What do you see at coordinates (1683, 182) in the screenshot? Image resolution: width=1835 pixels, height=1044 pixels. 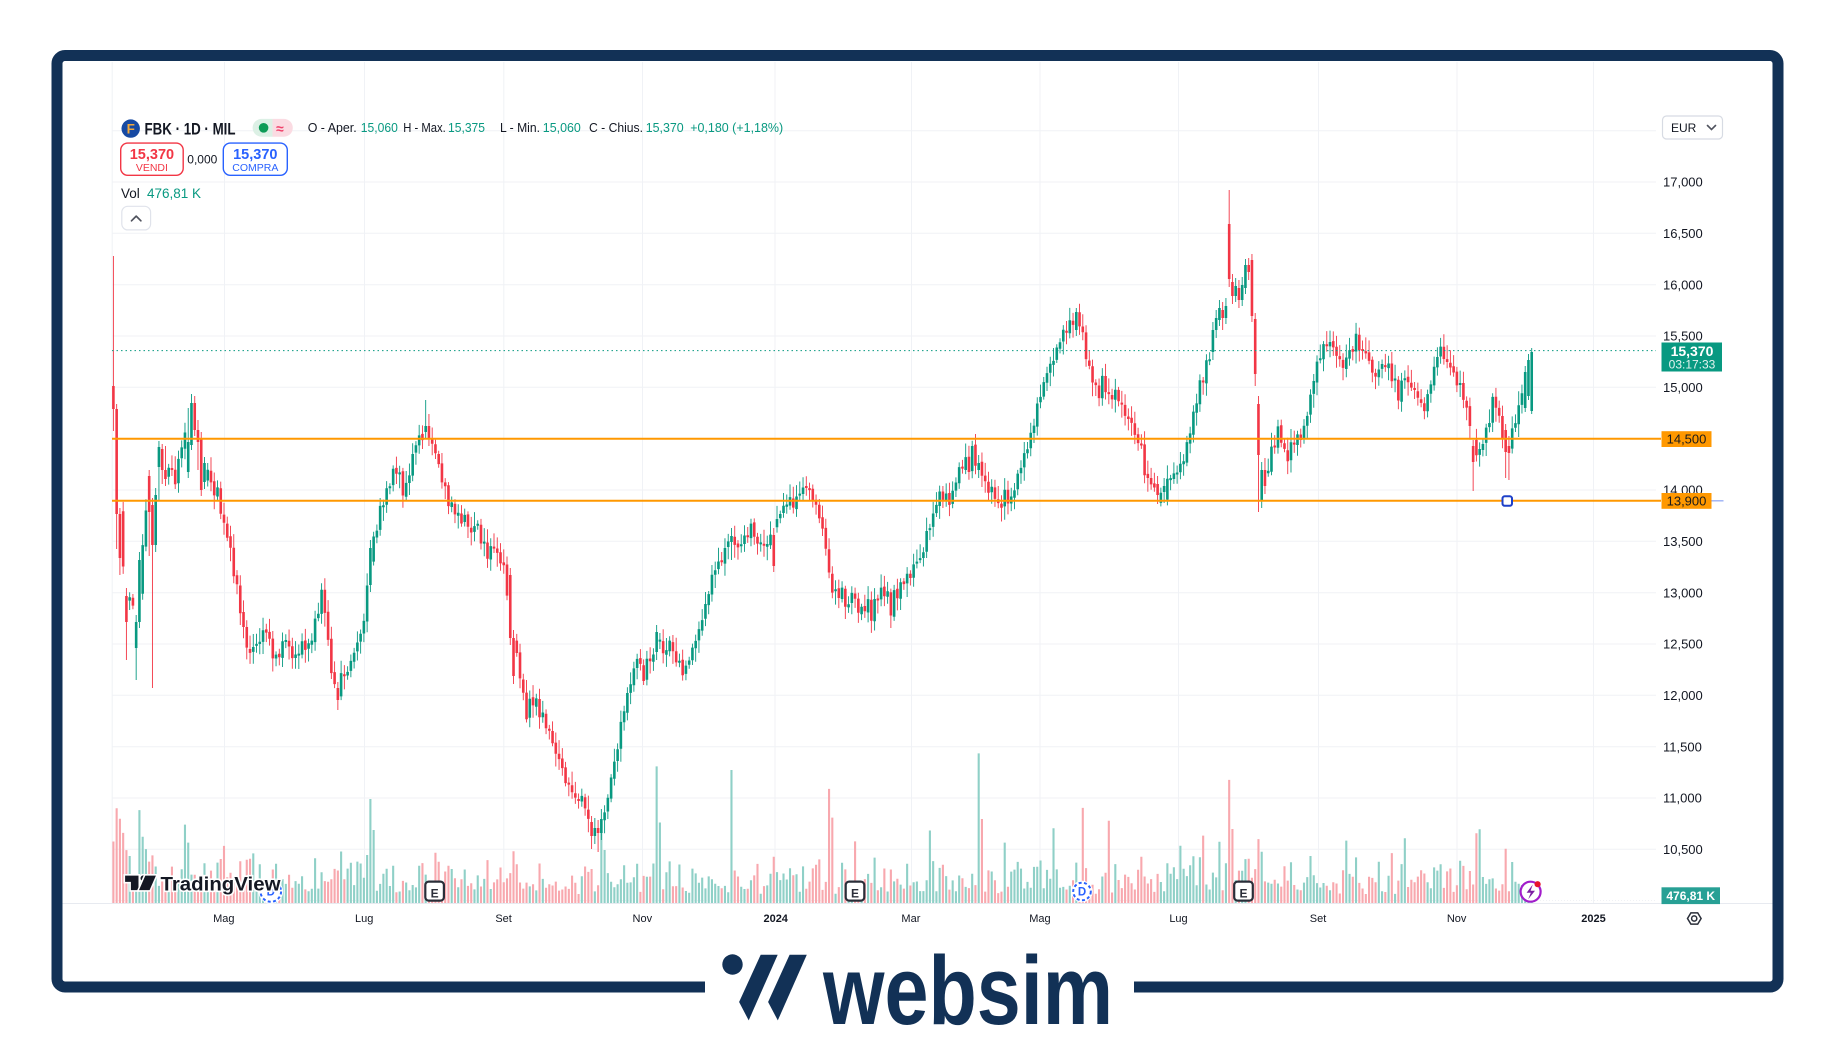 I see `svg-text: 17,000` at bounding box center [1683, 182].